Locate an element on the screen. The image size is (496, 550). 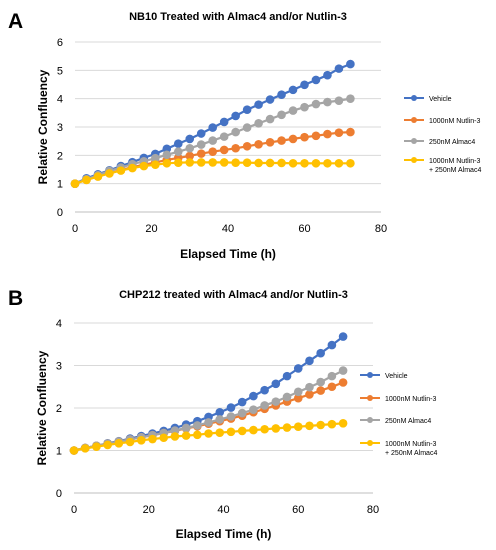
y-tick-label: 1 is located at coordinates (59, 452).